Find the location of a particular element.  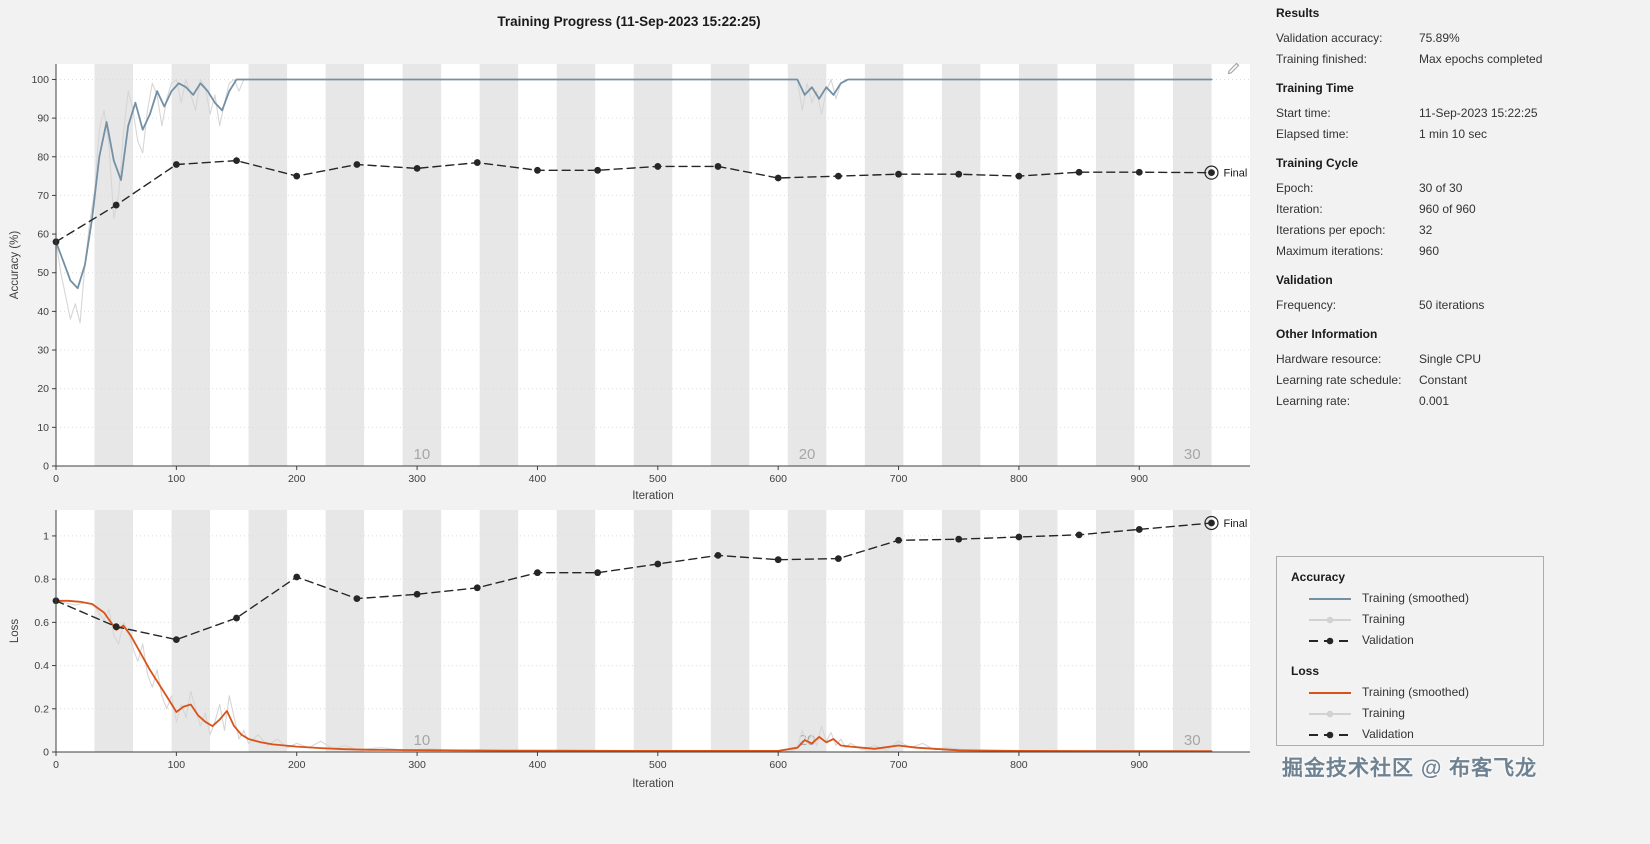

info-row: Validation accuracy: 75.89% is located at coordinates (1459, 38).